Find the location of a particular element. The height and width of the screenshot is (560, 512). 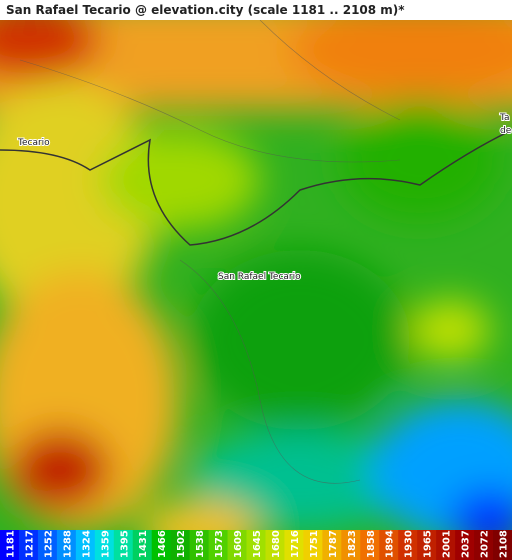

legend-label: 1181 is located at coordinates (10, 544).